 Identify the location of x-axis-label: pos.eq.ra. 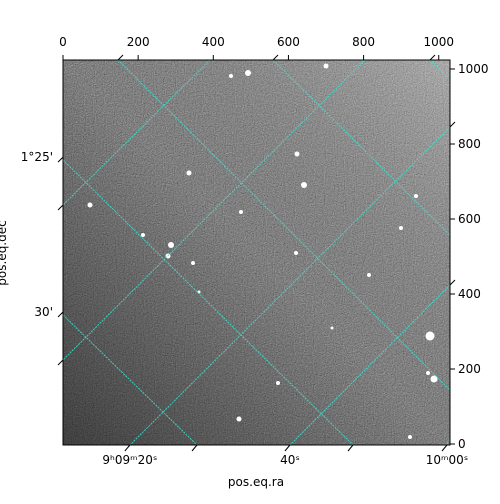
(256, 482).